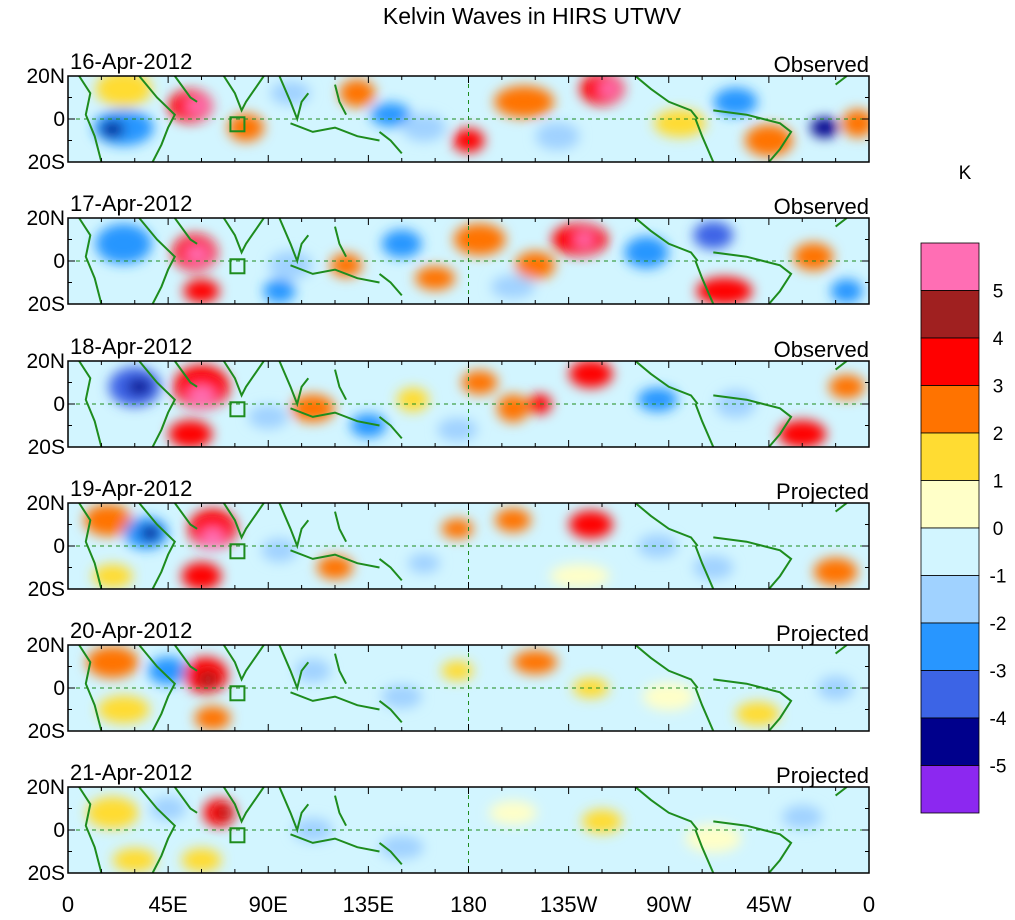 The width and height of the screenshot is (1015, 920). Describe the element at coordinates (998, 577) in the screenshot. I see `colorbar-label: -1` at that location.